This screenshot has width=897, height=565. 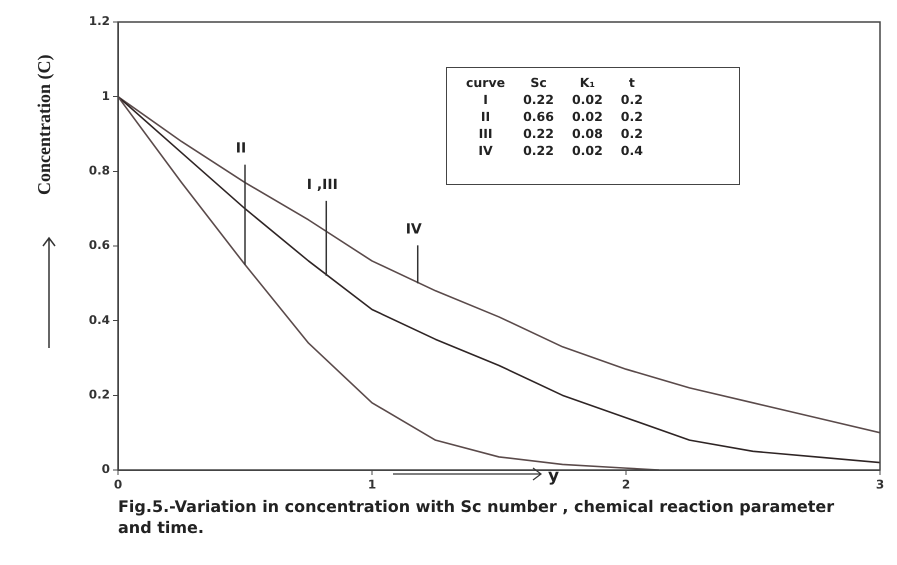 I want to click on annotation: 0.08, so click(x=587, y=133).